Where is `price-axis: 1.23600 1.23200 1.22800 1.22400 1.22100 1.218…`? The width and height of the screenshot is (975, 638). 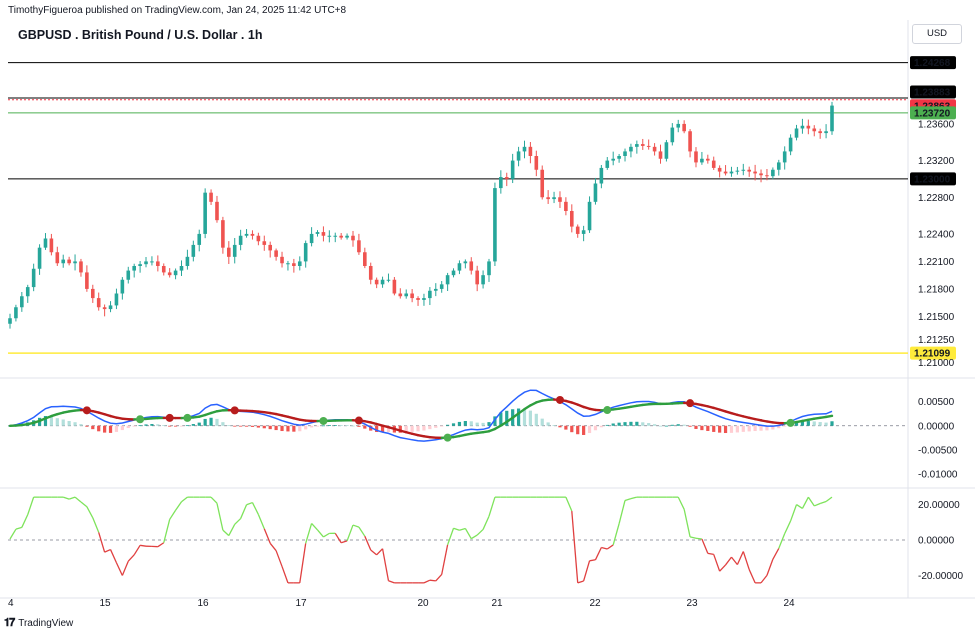 price-axis: 1.23600 1.23200 1.22800 1.22400 1.22100 1.218… is located at coordinates (940, 350).